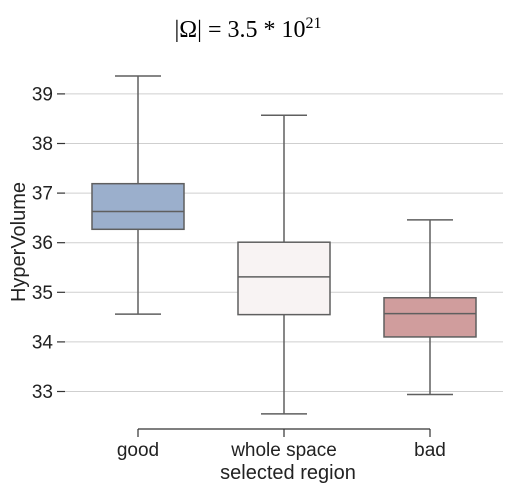  Describe the element at coordinates (288, 473) in the screenshot. I see `x-axis-label: selected region` at that location.